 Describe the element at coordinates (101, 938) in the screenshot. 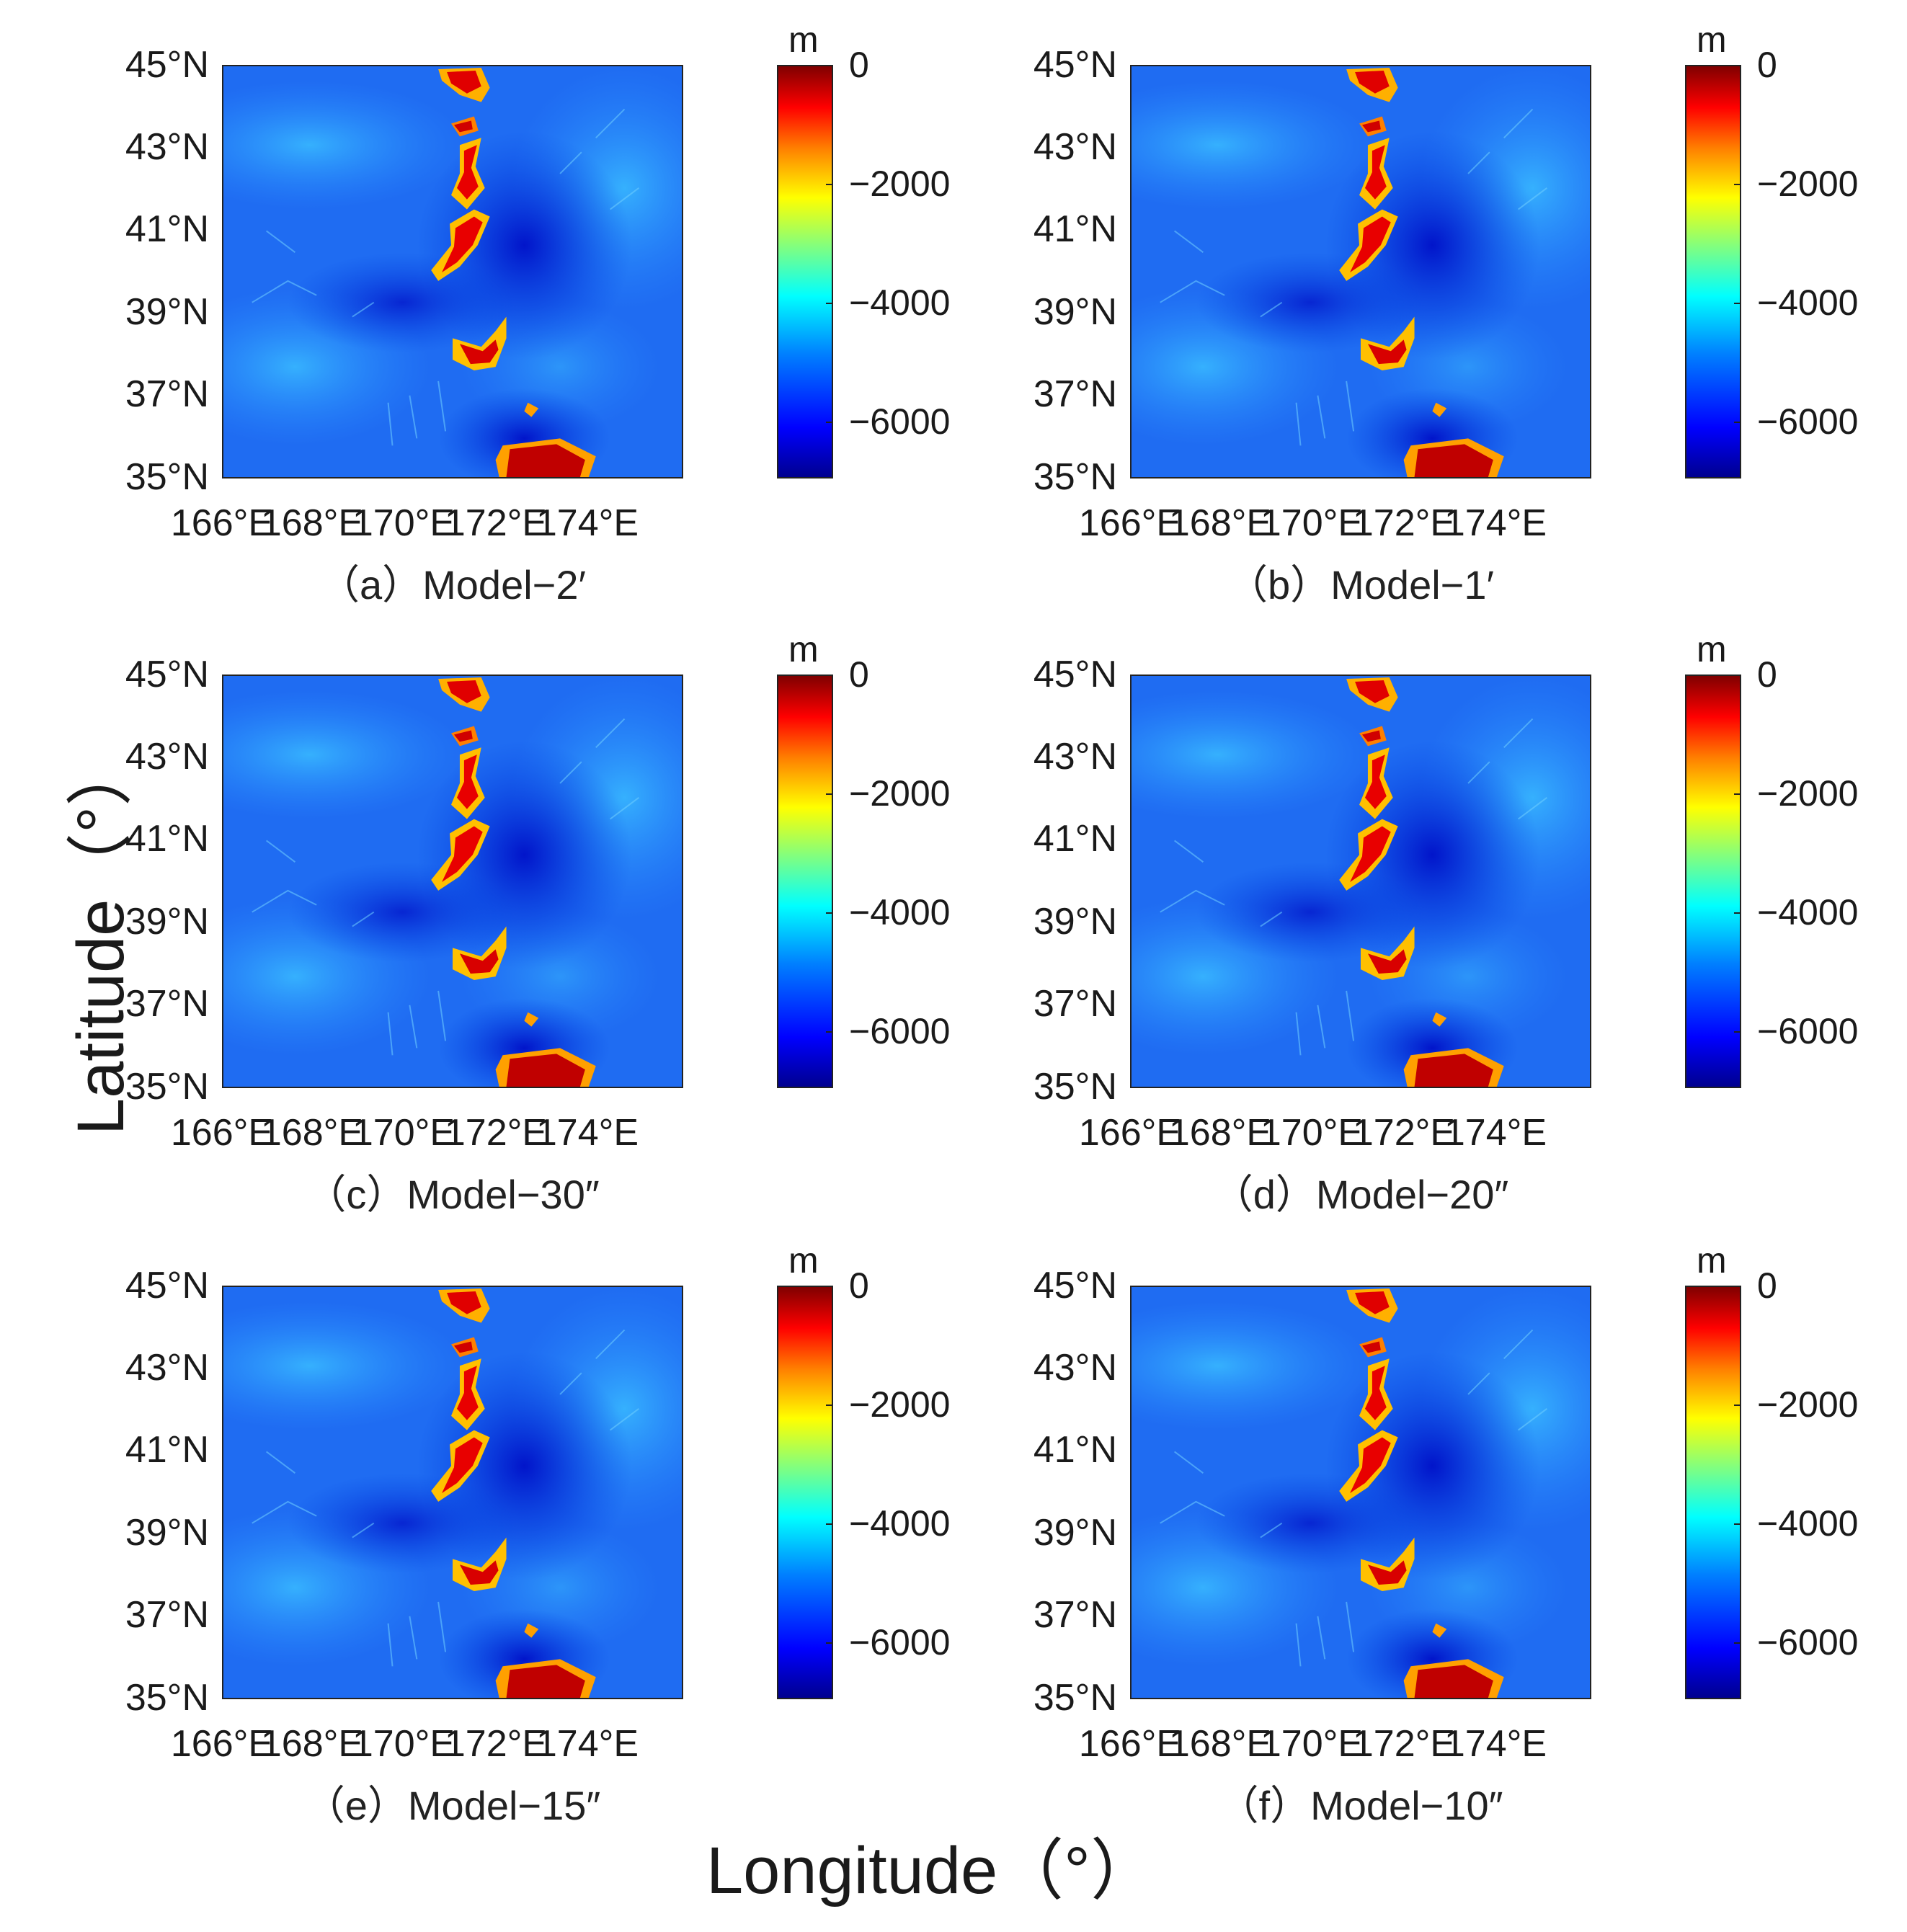

I see `y-axis-title: Latitude（°）` at that location.